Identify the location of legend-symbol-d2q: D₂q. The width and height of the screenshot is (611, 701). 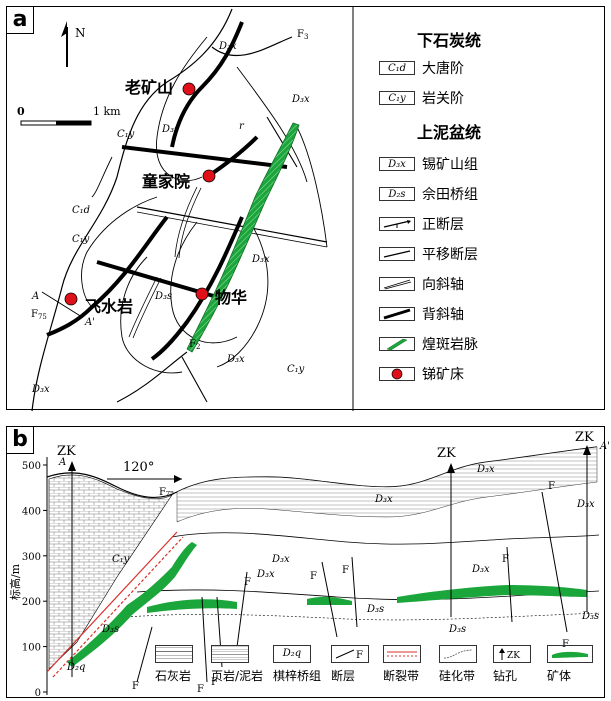
(292, 654).